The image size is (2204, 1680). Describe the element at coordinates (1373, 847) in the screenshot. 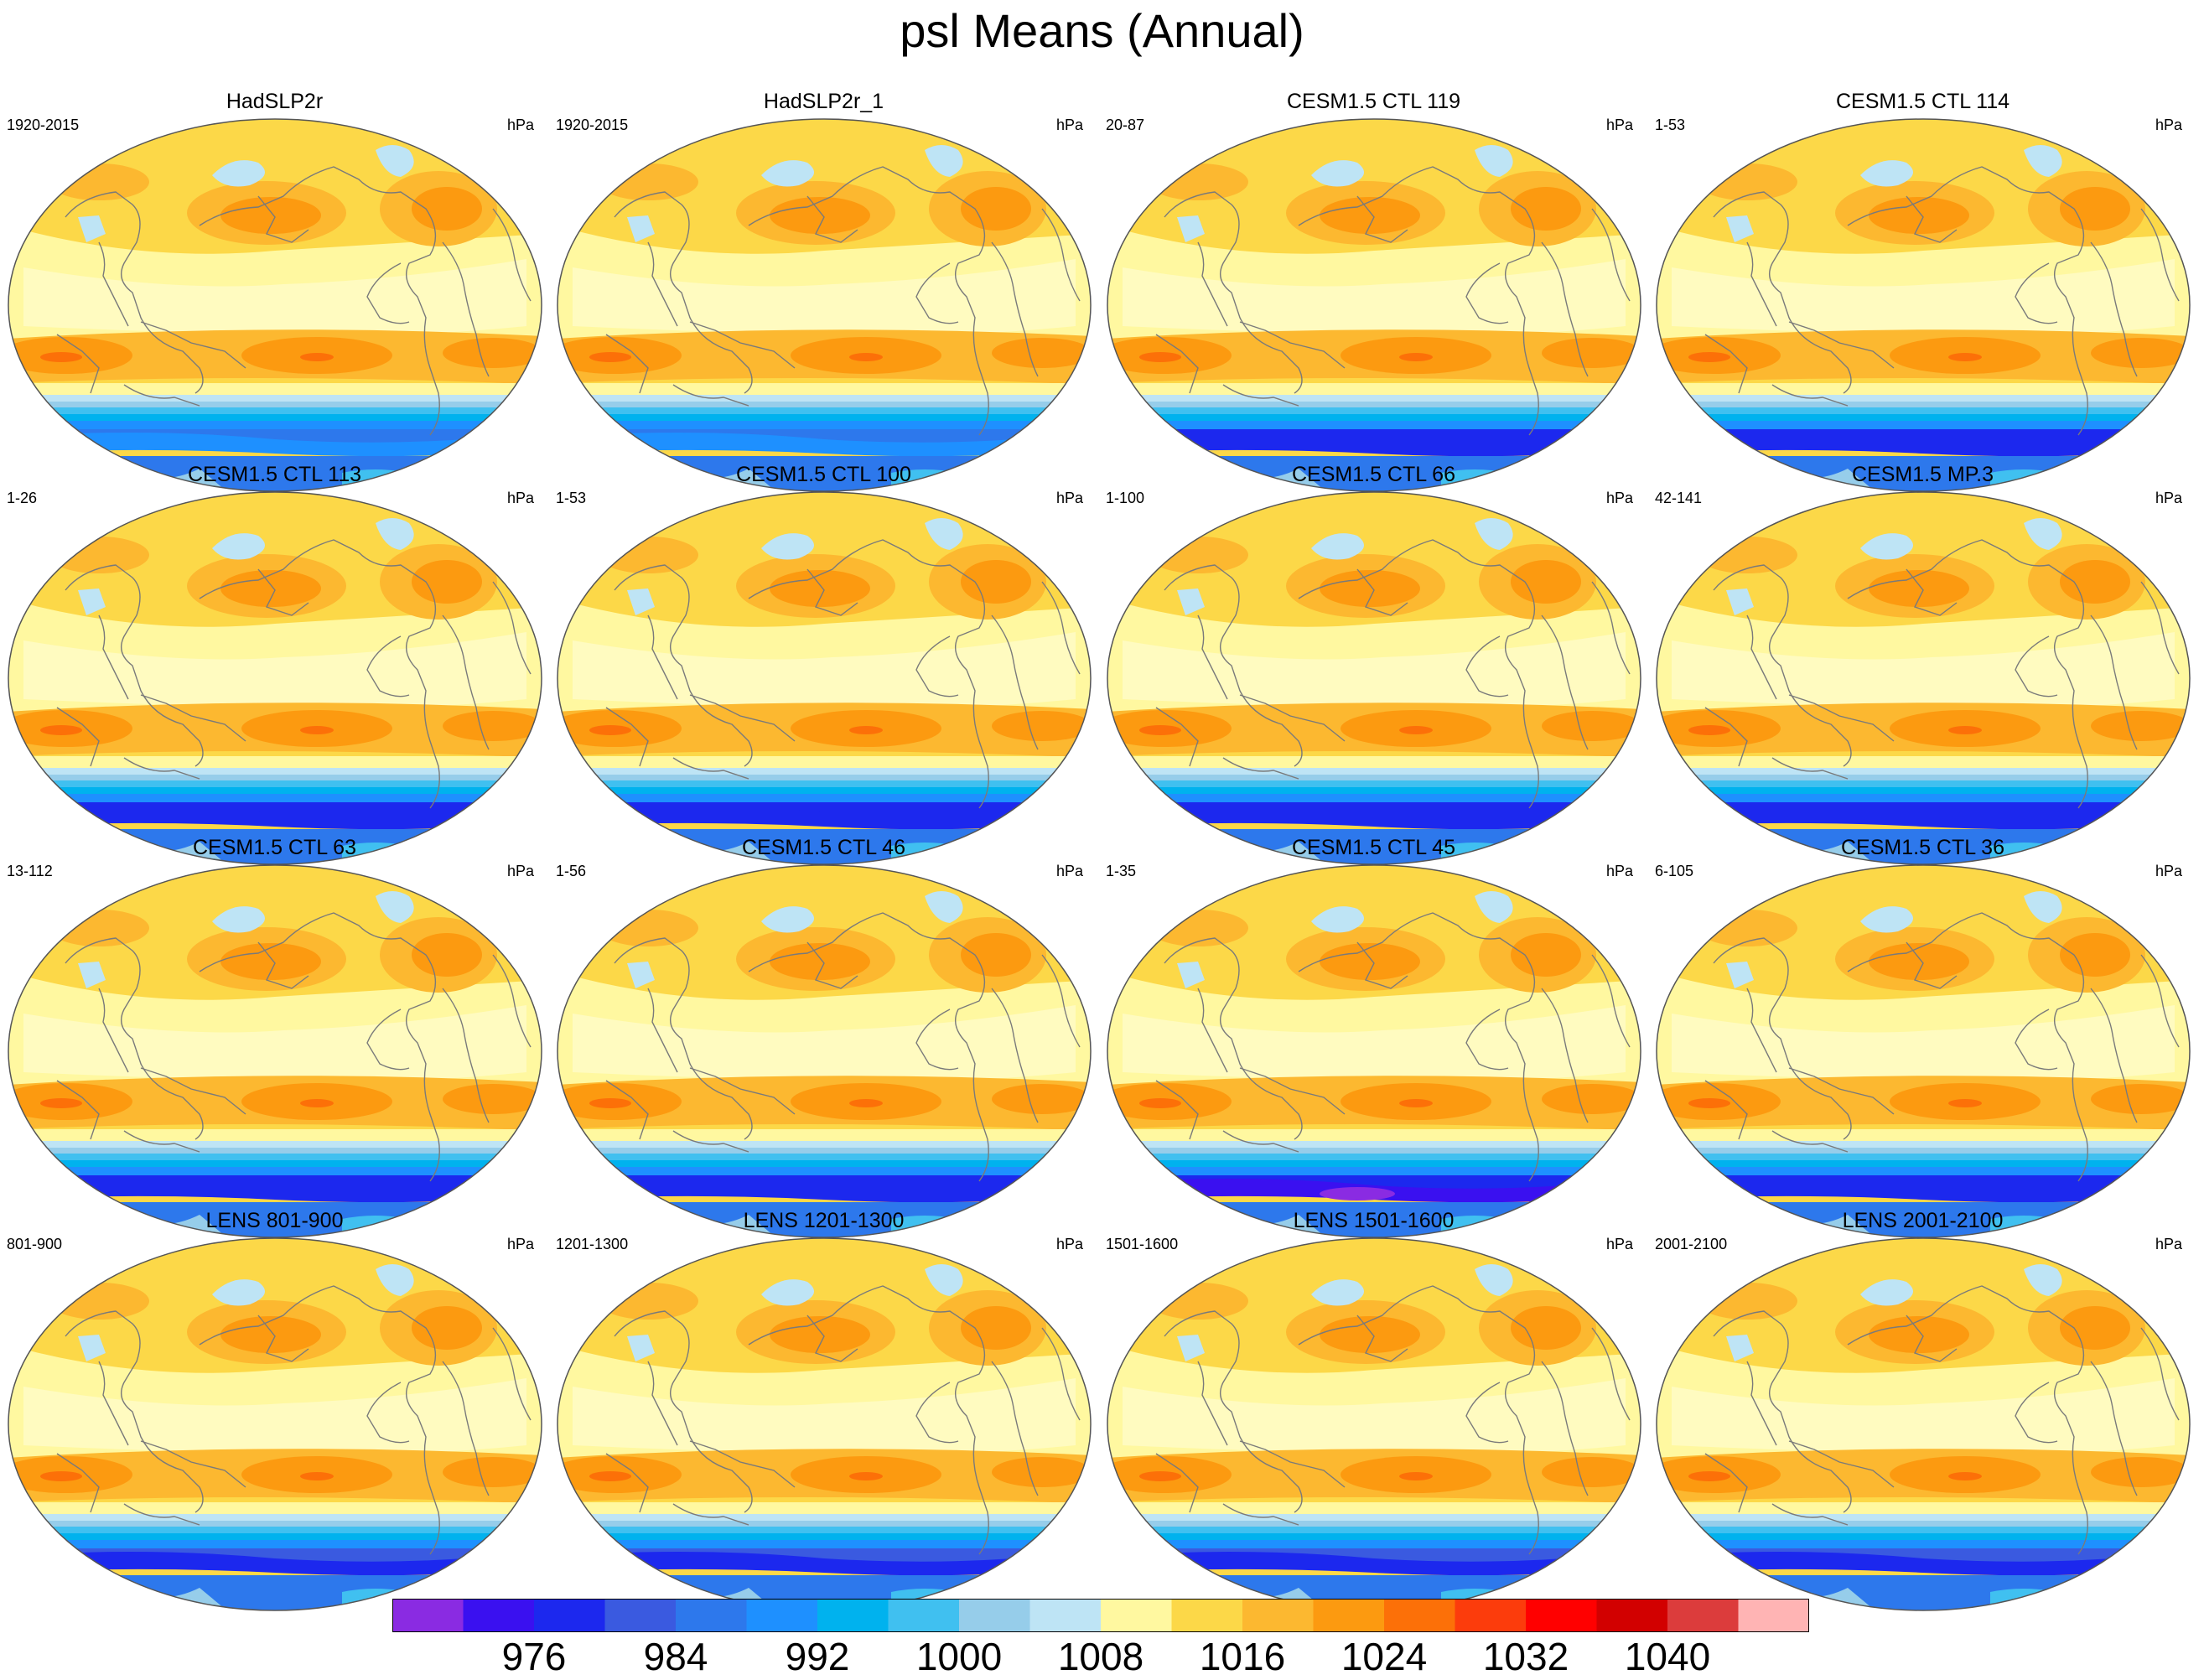

I see `panel-title: CESM1.5 CTL 45` at that location.